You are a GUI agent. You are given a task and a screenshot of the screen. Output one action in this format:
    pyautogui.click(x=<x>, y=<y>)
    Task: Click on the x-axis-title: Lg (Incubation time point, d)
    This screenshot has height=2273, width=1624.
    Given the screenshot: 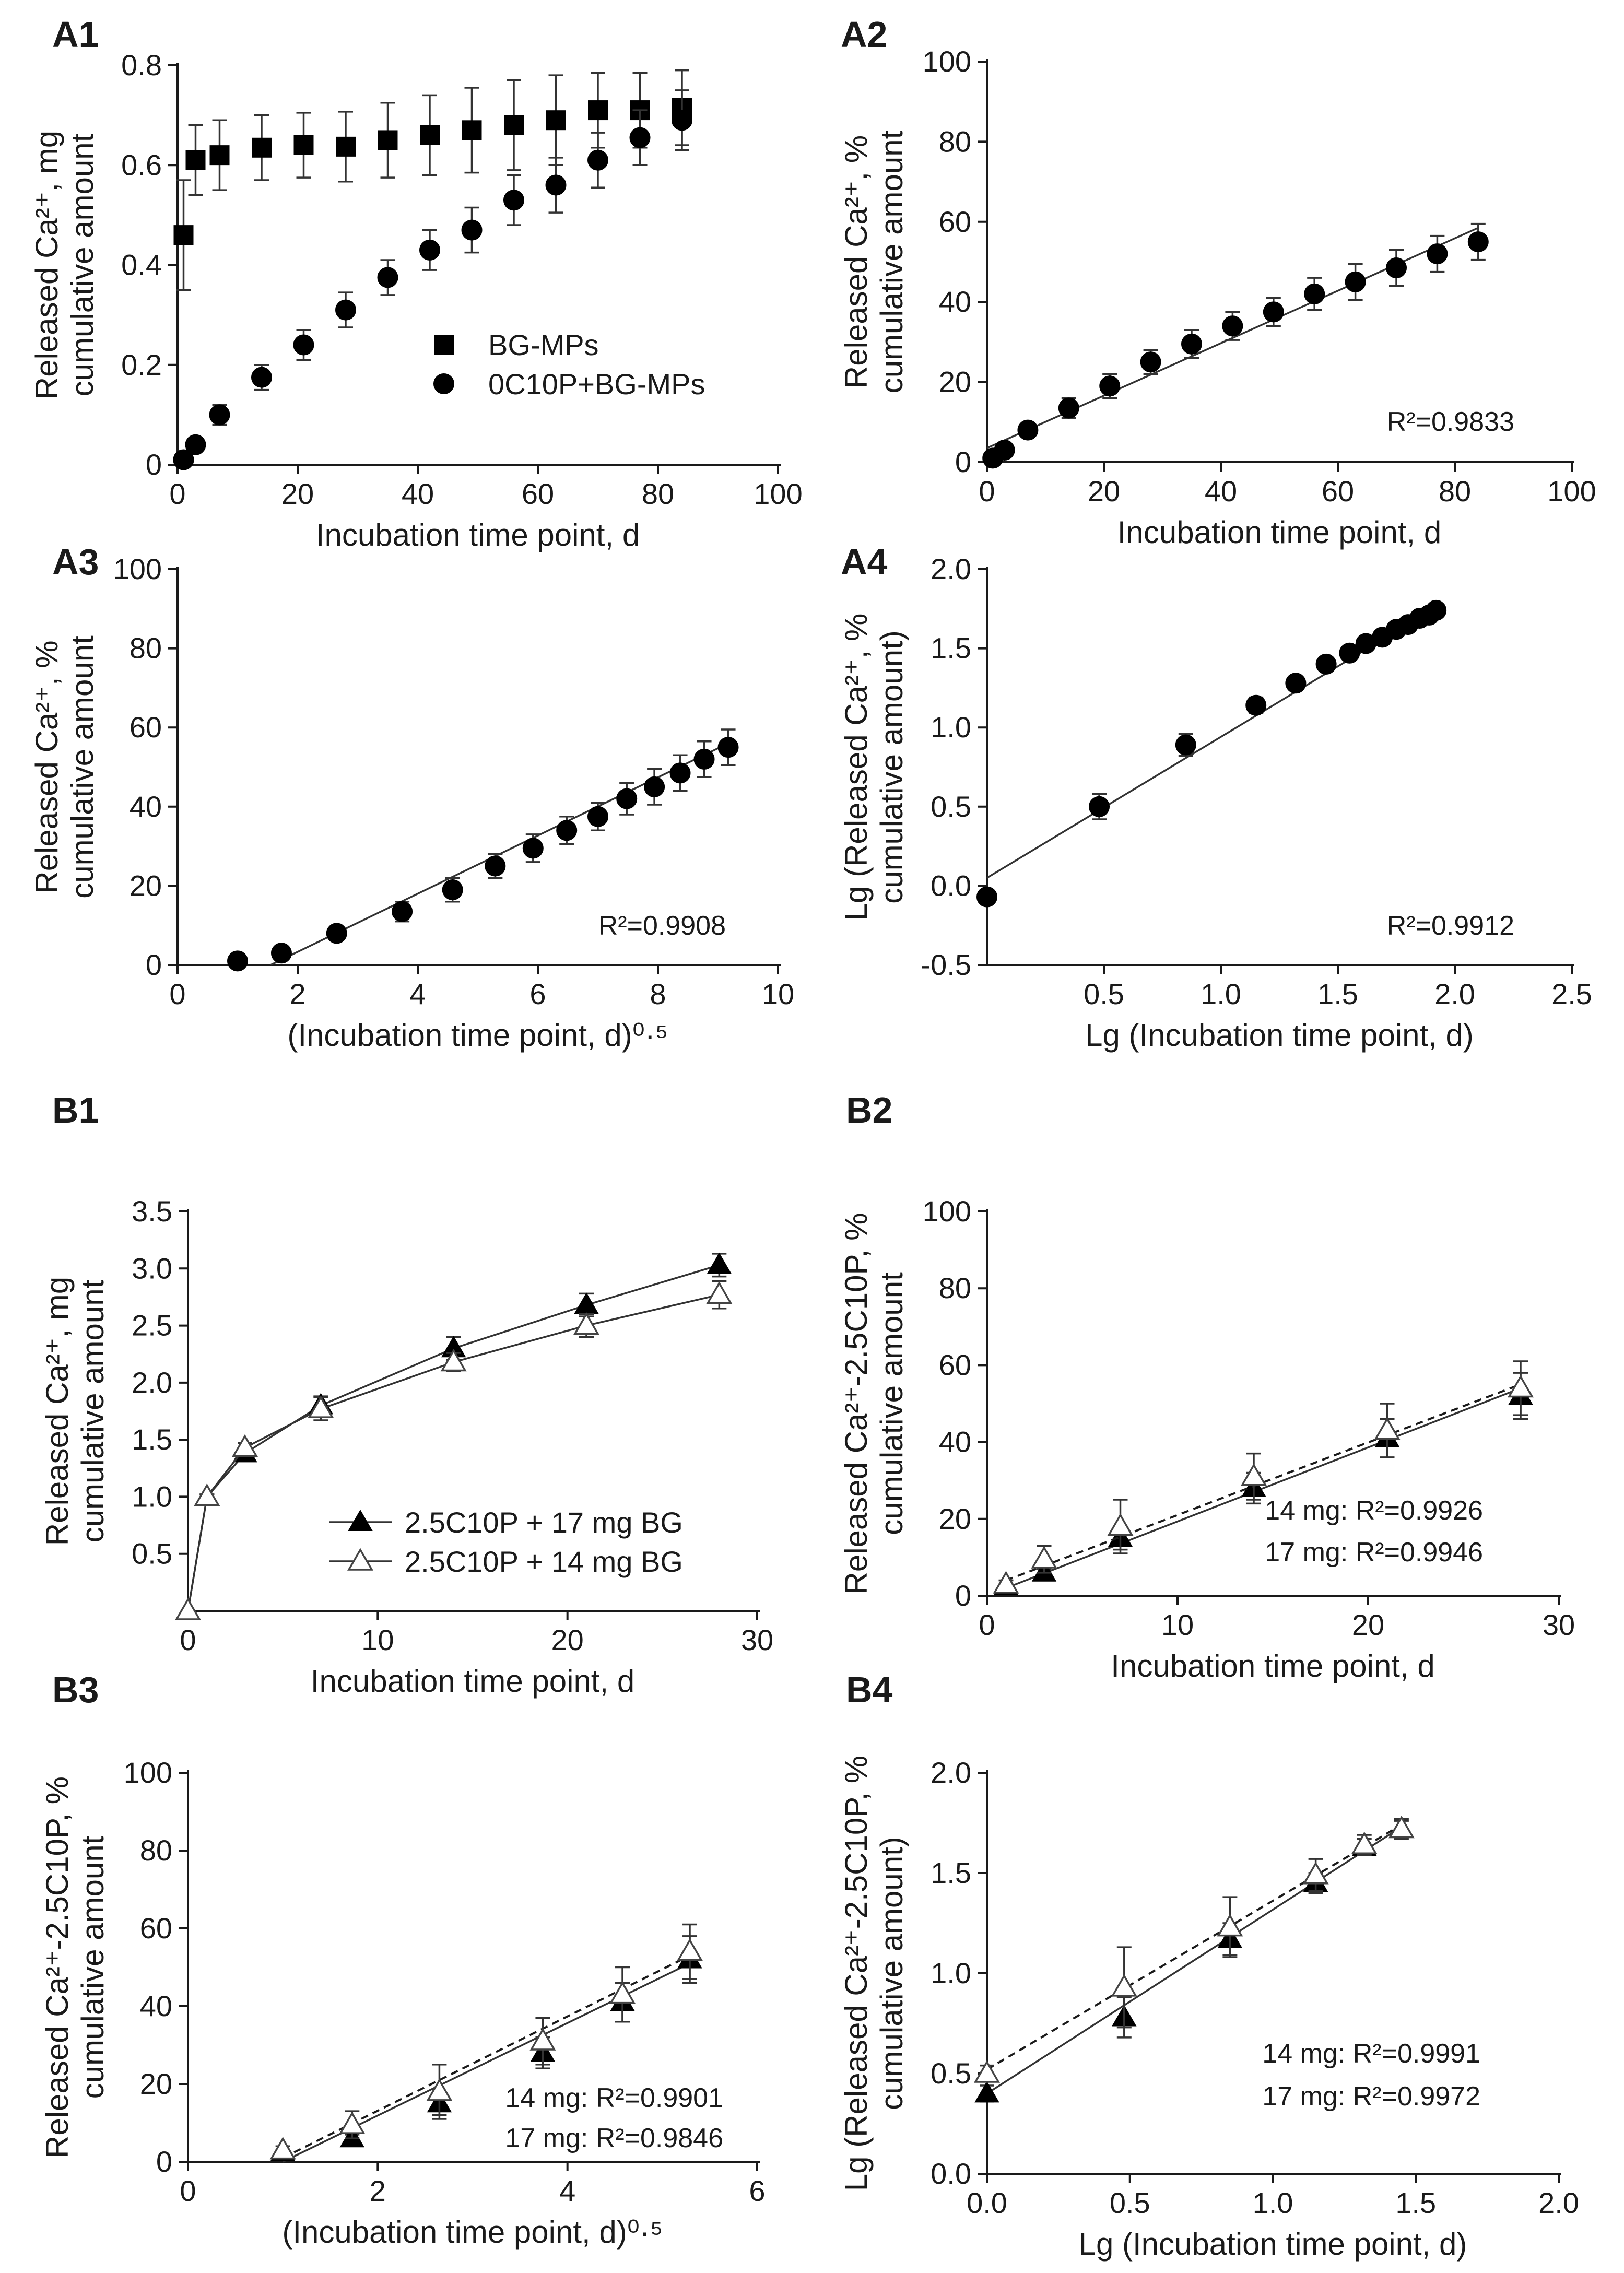 What is the action you would take?
    pyautogui.click(x=1279, y=1035)
    